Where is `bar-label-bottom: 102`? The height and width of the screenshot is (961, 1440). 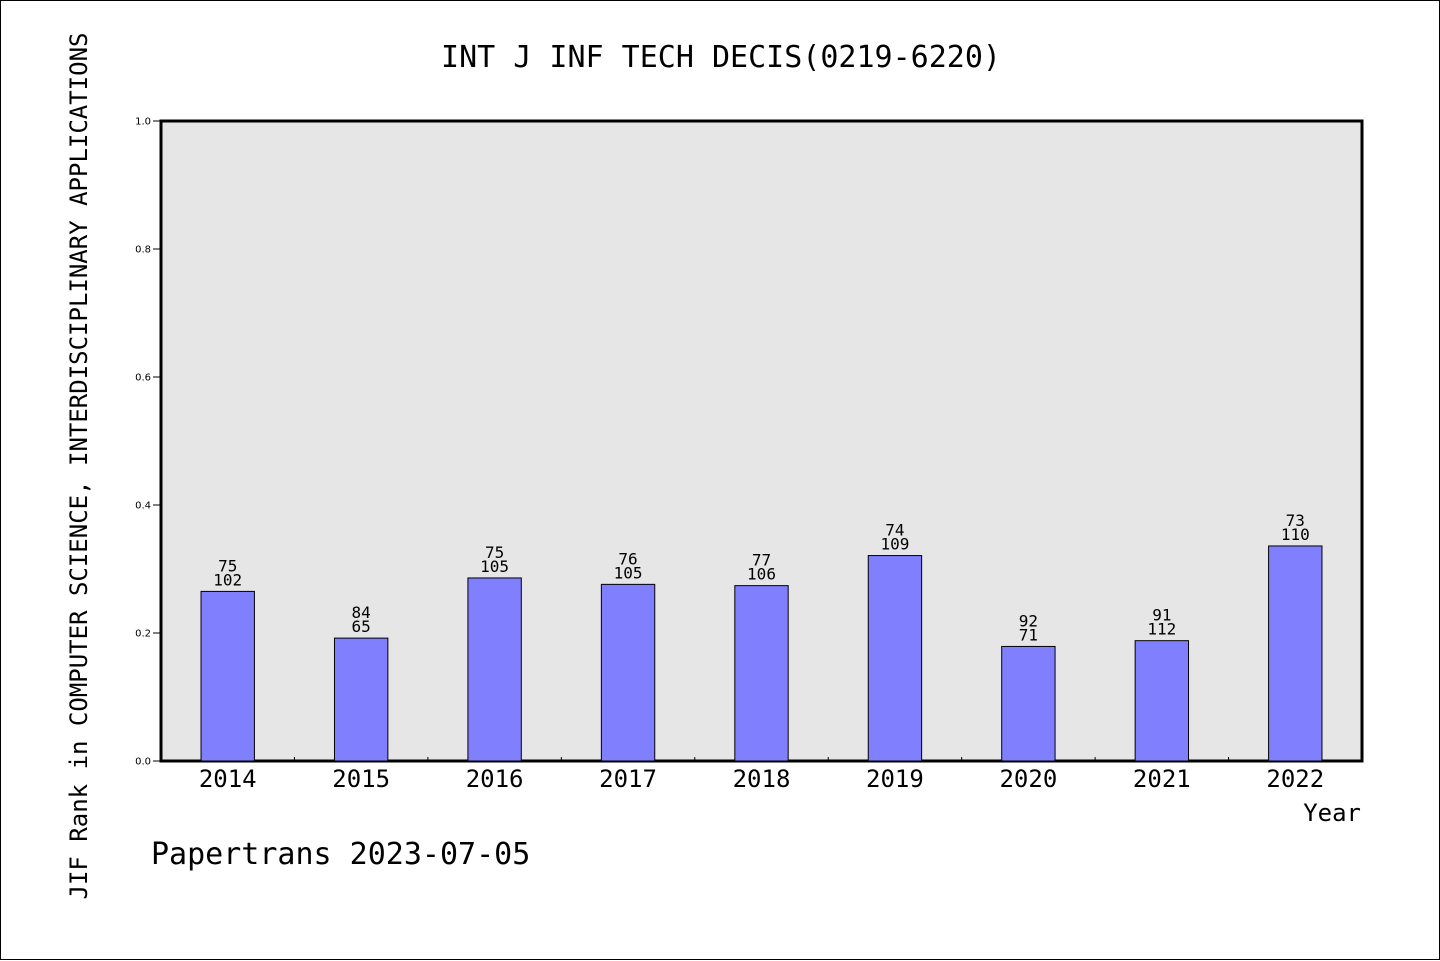 bar-label-bottom: 102 is located at coordinates (227, 579).